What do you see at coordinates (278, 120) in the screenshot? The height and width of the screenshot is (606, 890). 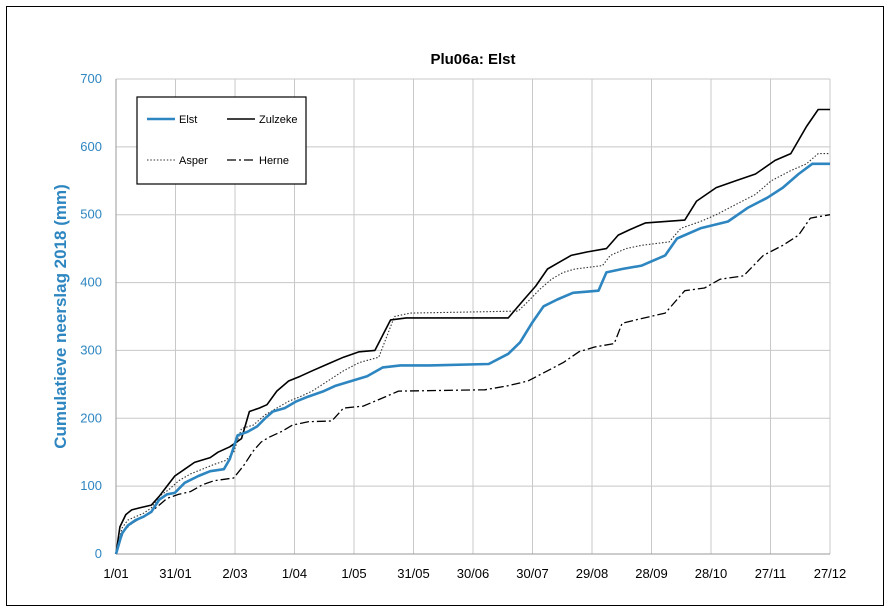 I see `legend-label-zulzeke: Zulzeke` at bounding box center [278, 120].